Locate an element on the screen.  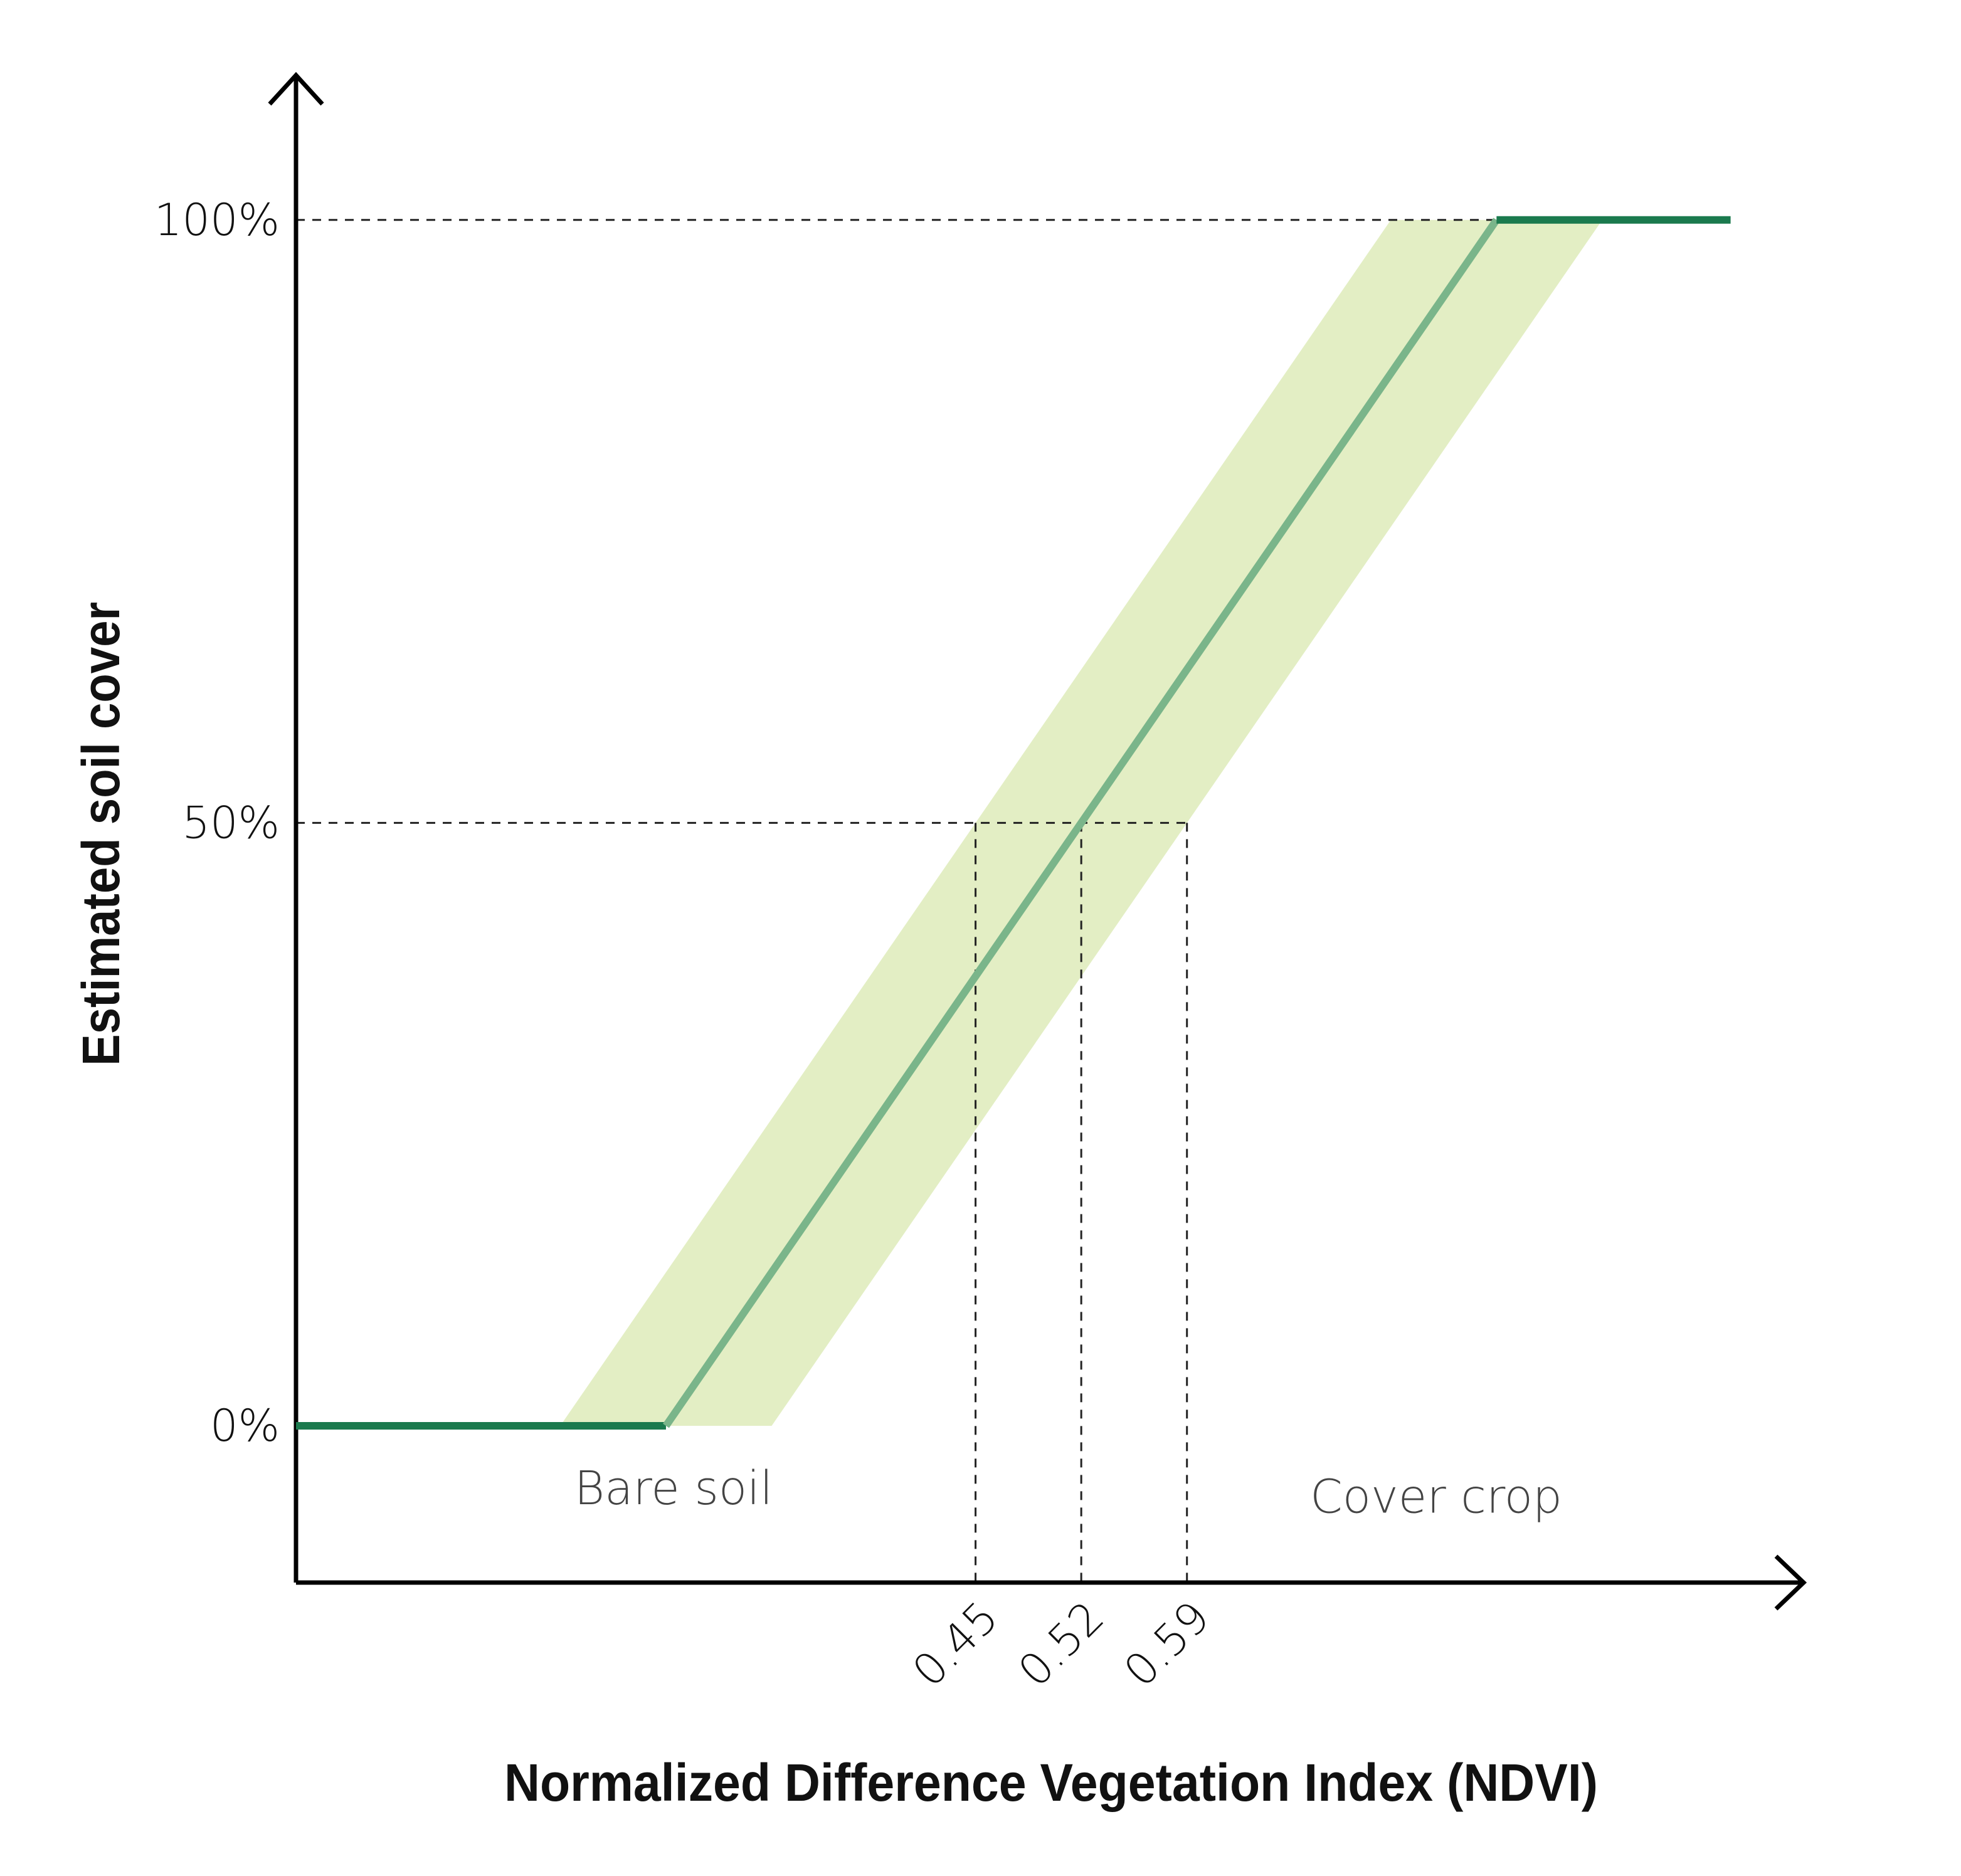
y-tick-label: 0% is located at coordinates (245, 1426).